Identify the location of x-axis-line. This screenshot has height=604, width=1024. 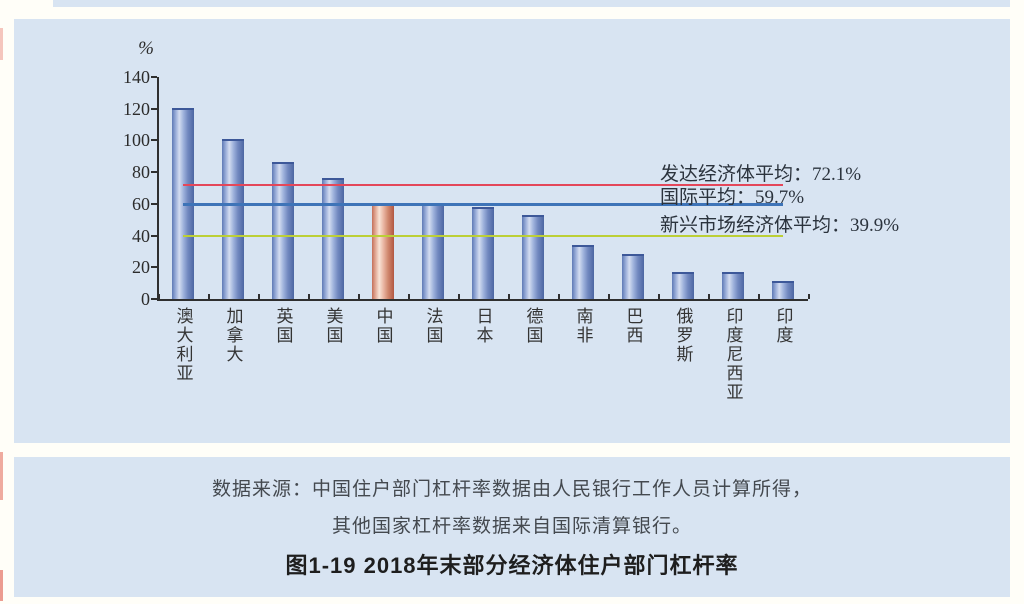
(482, 300).